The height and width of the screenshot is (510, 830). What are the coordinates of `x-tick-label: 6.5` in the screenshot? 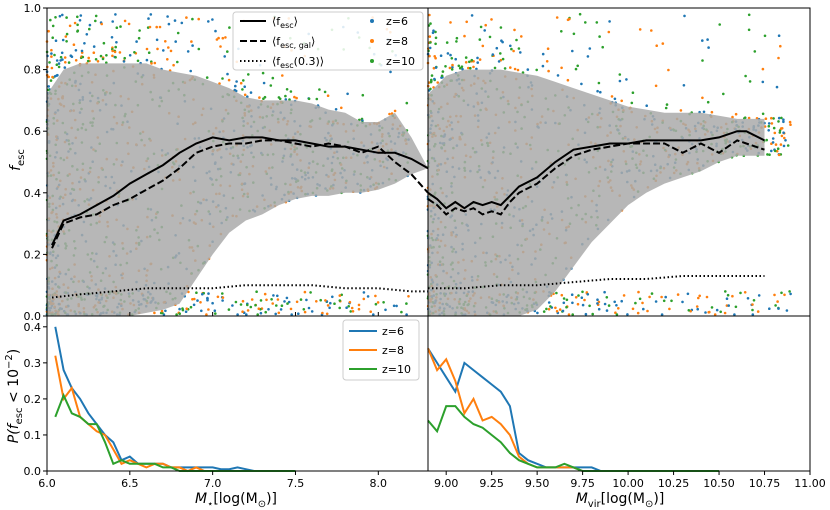 It's located at (130, 483).